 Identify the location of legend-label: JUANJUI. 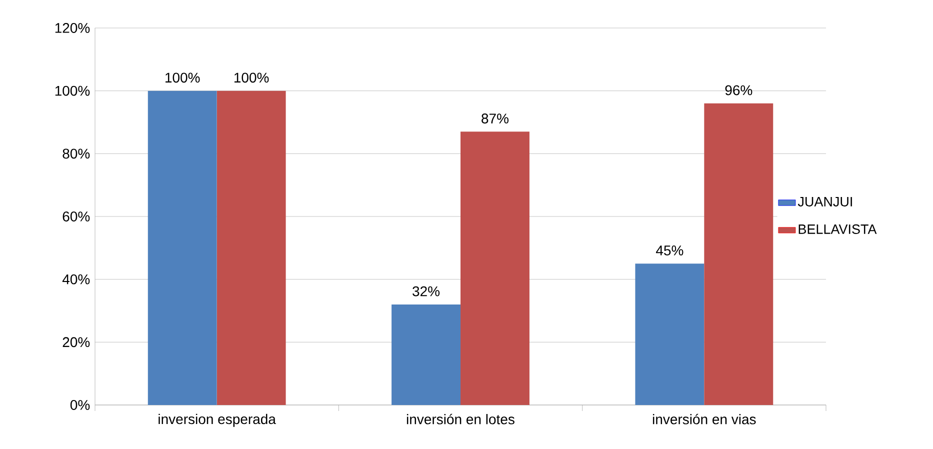
(825, 201).